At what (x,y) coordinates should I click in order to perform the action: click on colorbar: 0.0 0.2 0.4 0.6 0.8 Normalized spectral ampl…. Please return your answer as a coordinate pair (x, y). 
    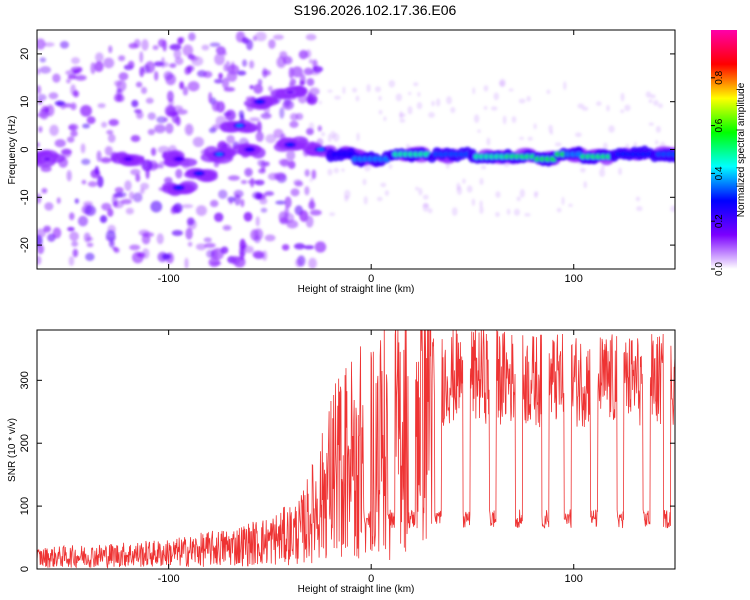
    Looking at the image, I should click on (729, 153).